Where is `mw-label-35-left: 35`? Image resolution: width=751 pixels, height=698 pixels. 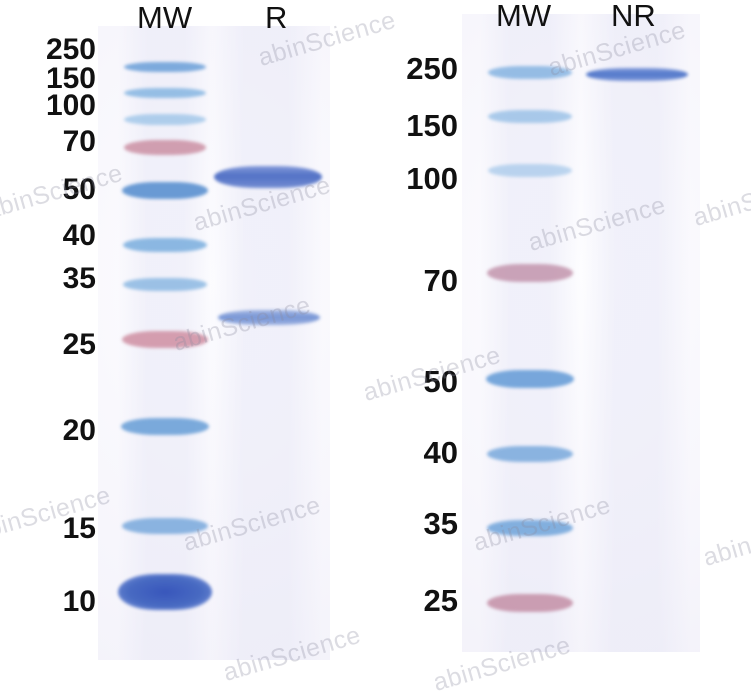 mw-label-35-left: 35 is located at coordinates (79, 278).